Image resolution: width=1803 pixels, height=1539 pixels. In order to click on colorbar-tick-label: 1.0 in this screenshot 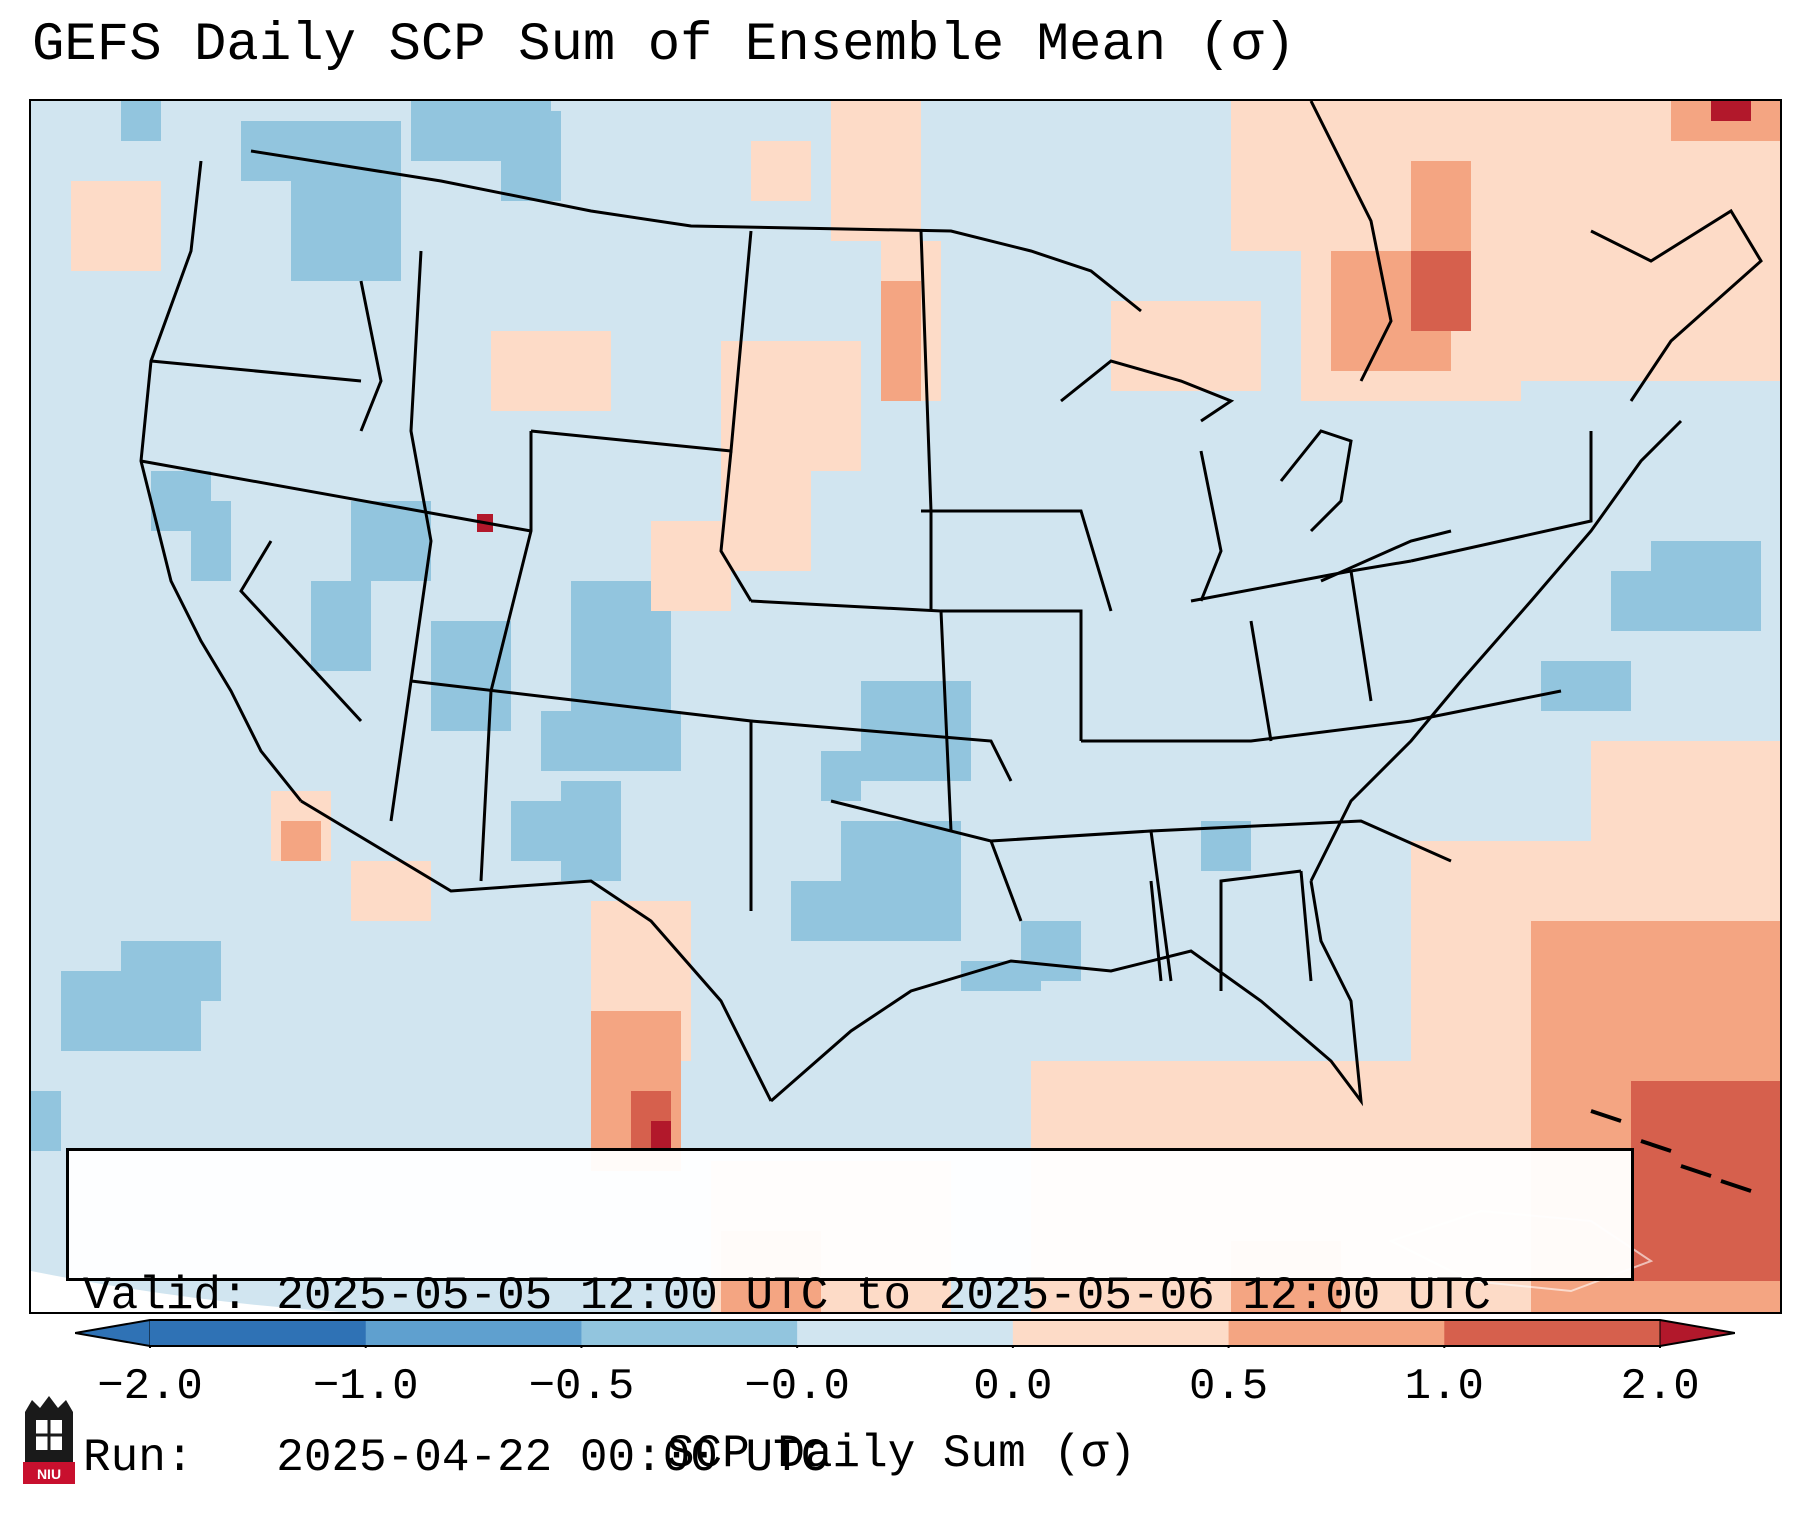, I will do `click(1444, 1387)`.